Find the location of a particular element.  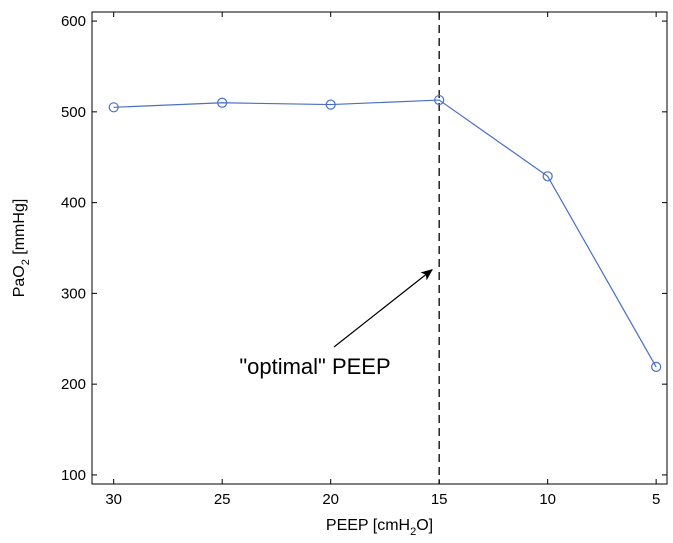

x-tick-label: 30 is located at coordinates (113, 499).